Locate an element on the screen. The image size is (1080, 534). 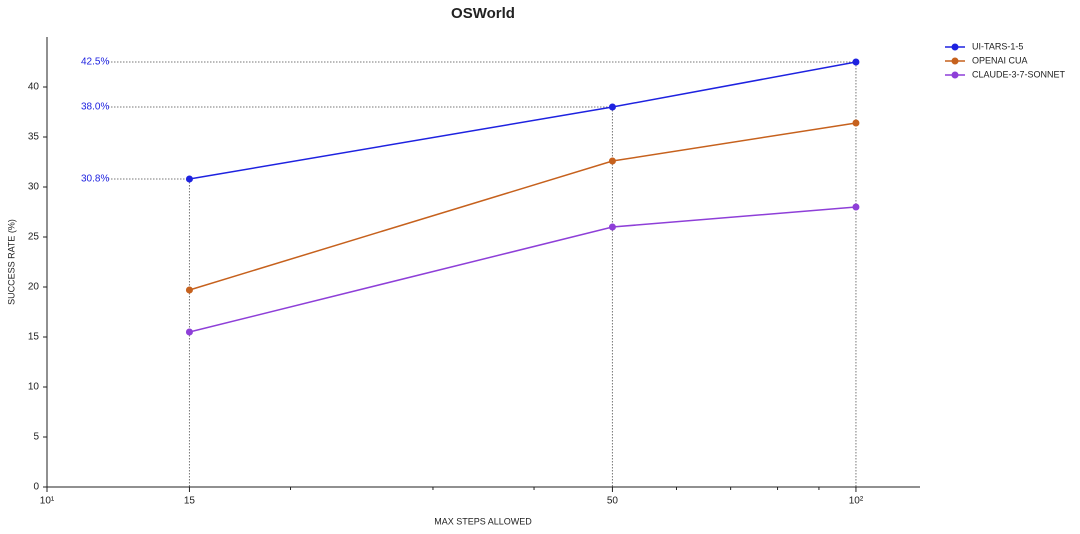
x-tick-label: 15 is located at coordinates (190, 501).